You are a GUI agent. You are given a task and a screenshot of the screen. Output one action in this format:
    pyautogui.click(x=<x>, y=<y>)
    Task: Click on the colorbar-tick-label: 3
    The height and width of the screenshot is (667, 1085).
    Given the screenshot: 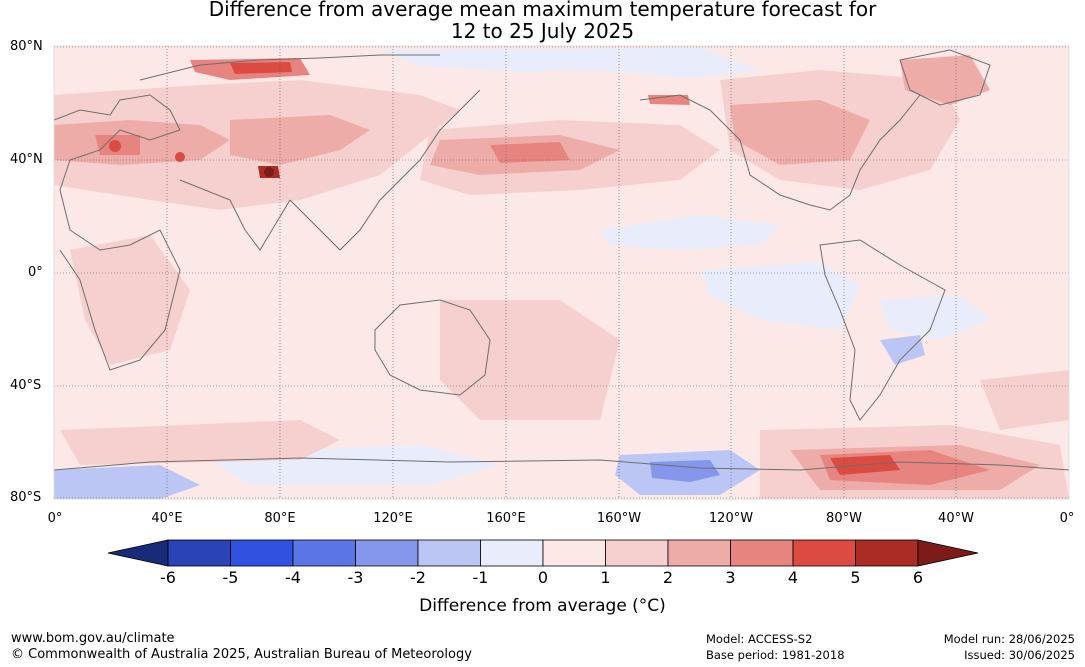 What is the action you would take?
    pyautogui.click(x=730, y=577)
    